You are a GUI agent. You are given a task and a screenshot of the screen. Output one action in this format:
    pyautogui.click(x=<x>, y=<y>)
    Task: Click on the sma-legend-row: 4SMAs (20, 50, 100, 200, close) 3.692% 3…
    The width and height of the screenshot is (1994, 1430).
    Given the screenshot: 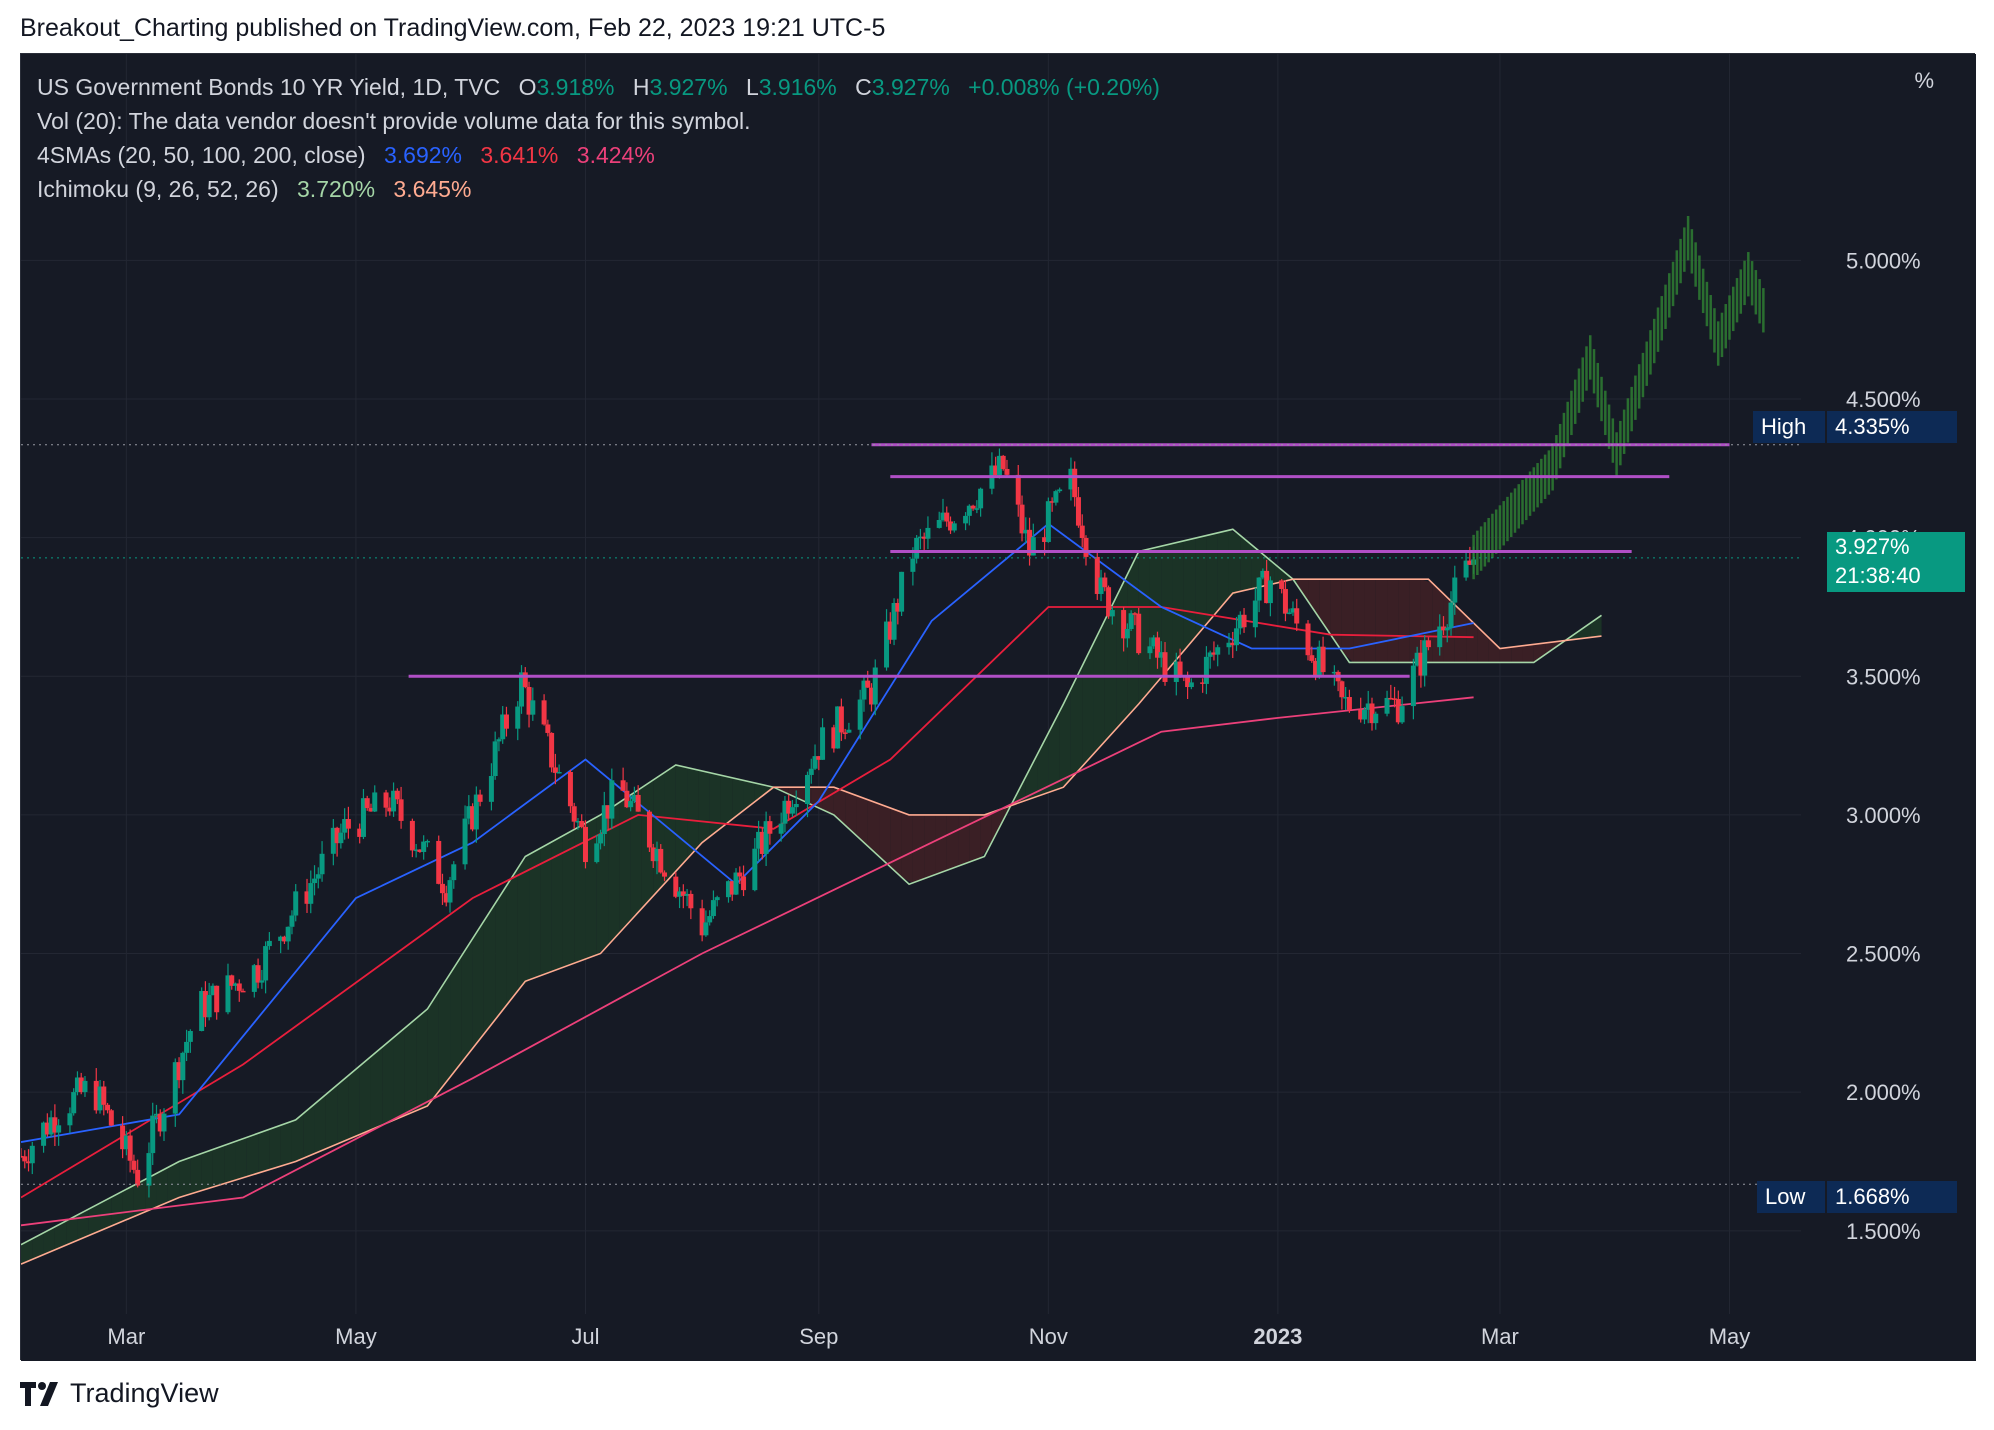 What is the action you would take?
    pyautogui.click(x=598, y=155)
    